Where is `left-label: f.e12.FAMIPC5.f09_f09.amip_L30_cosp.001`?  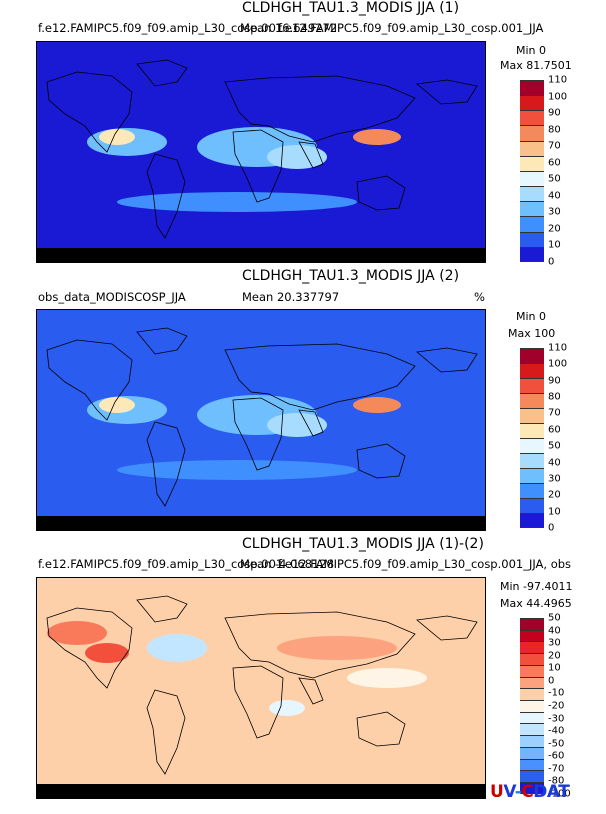
left-label: f.e12.FAMIPC5.f09_f09.amip_L30_cosp.001 is located at coordinates (161, 564).